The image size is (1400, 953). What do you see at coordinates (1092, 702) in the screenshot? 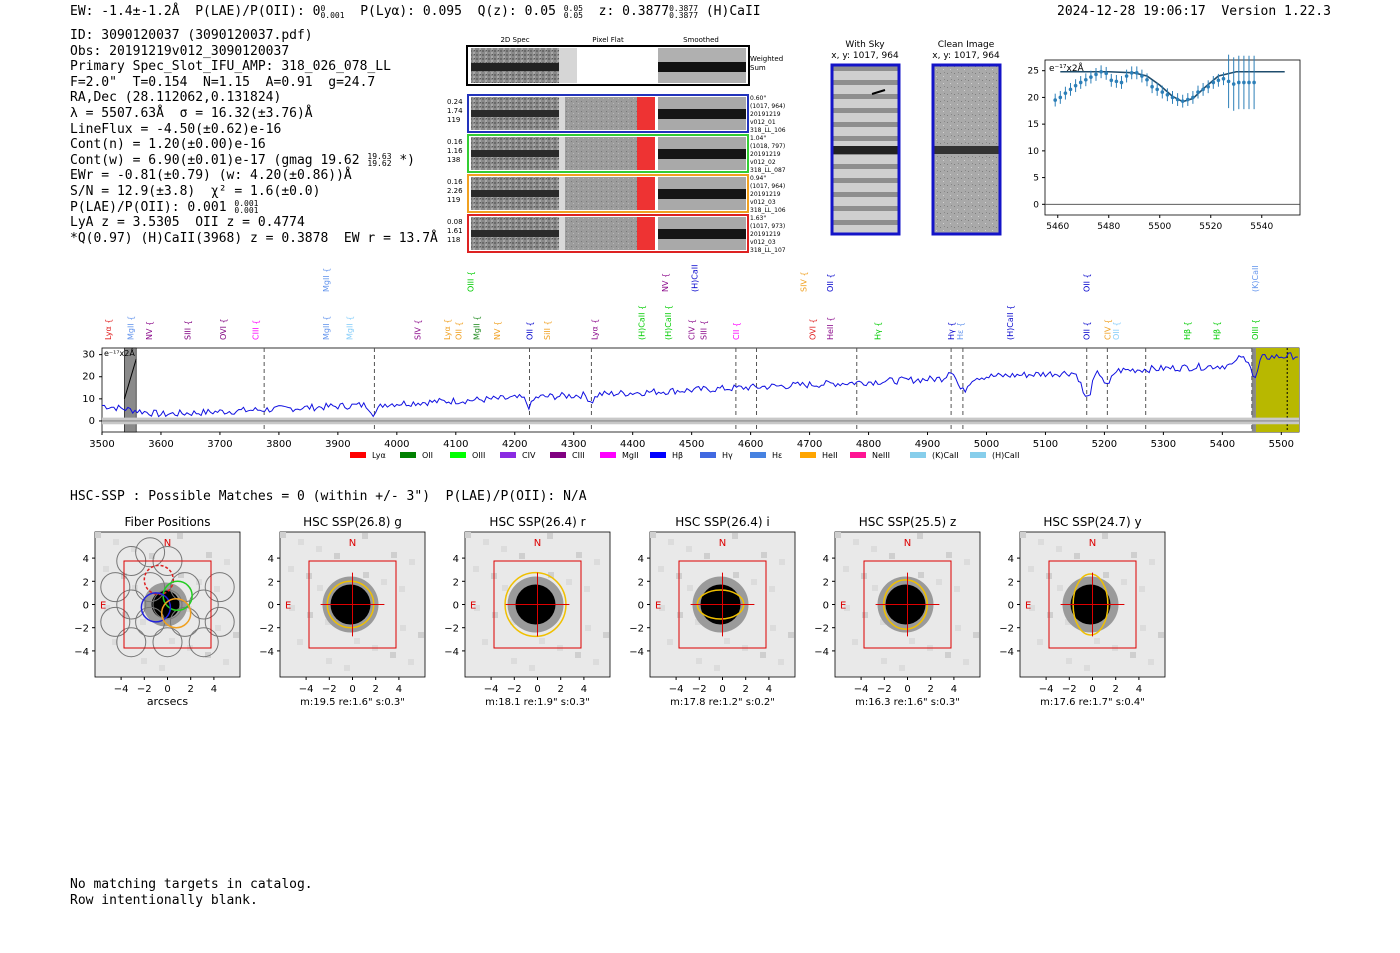
I see `hsc-caption: m:17.6 re:1.7" s:0.4"` at bounding box center [1092, 702].